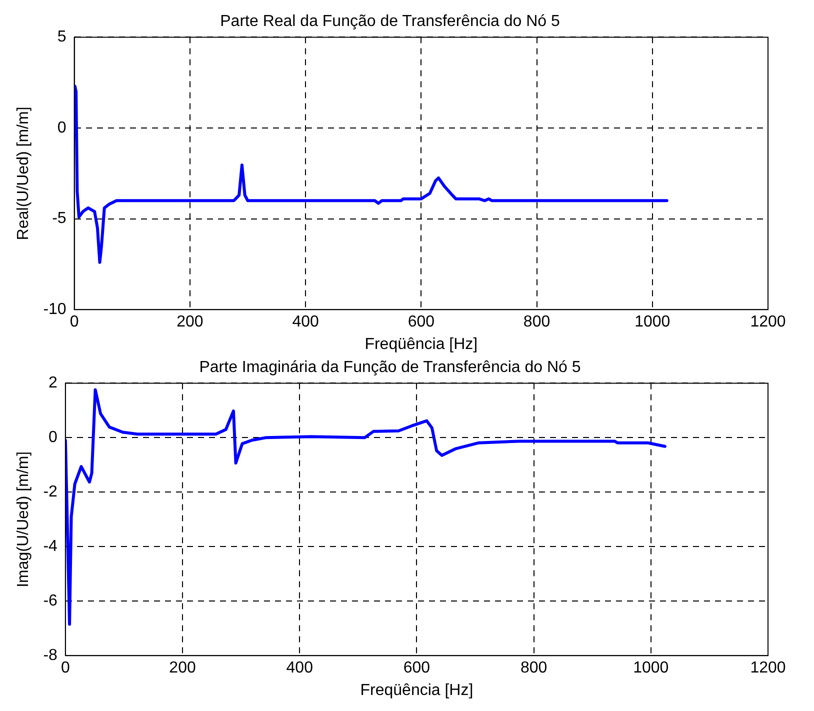  What do you see at coordinates (53, 383) in the screenshot?
I see `y-tick-label: 2` at bounding box center [53, 383].